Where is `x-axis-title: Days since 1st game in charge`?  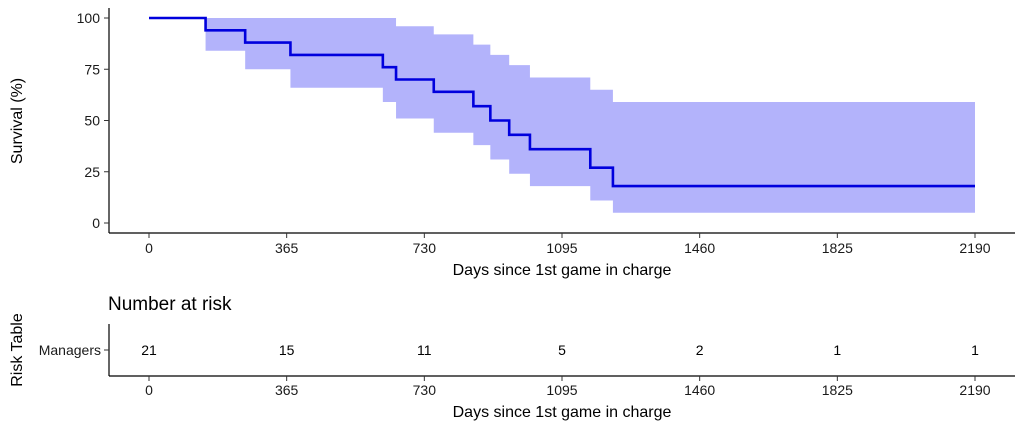
x-axis-title: Days since 1st game in charge is located at coordinates (562, 270).